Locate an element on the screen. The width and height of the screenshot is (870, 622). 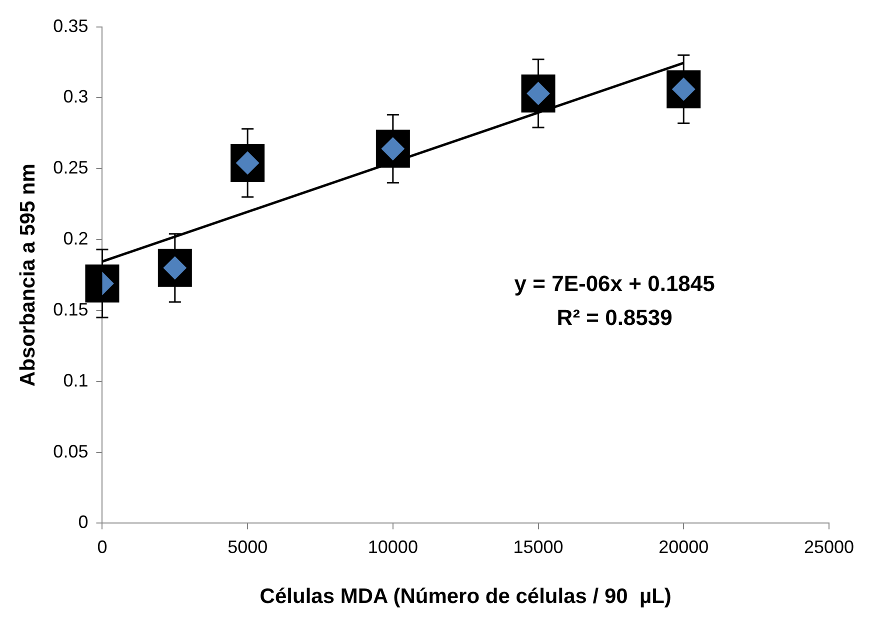
x-tick-label: 25000 is located at coordinates (829, 546).